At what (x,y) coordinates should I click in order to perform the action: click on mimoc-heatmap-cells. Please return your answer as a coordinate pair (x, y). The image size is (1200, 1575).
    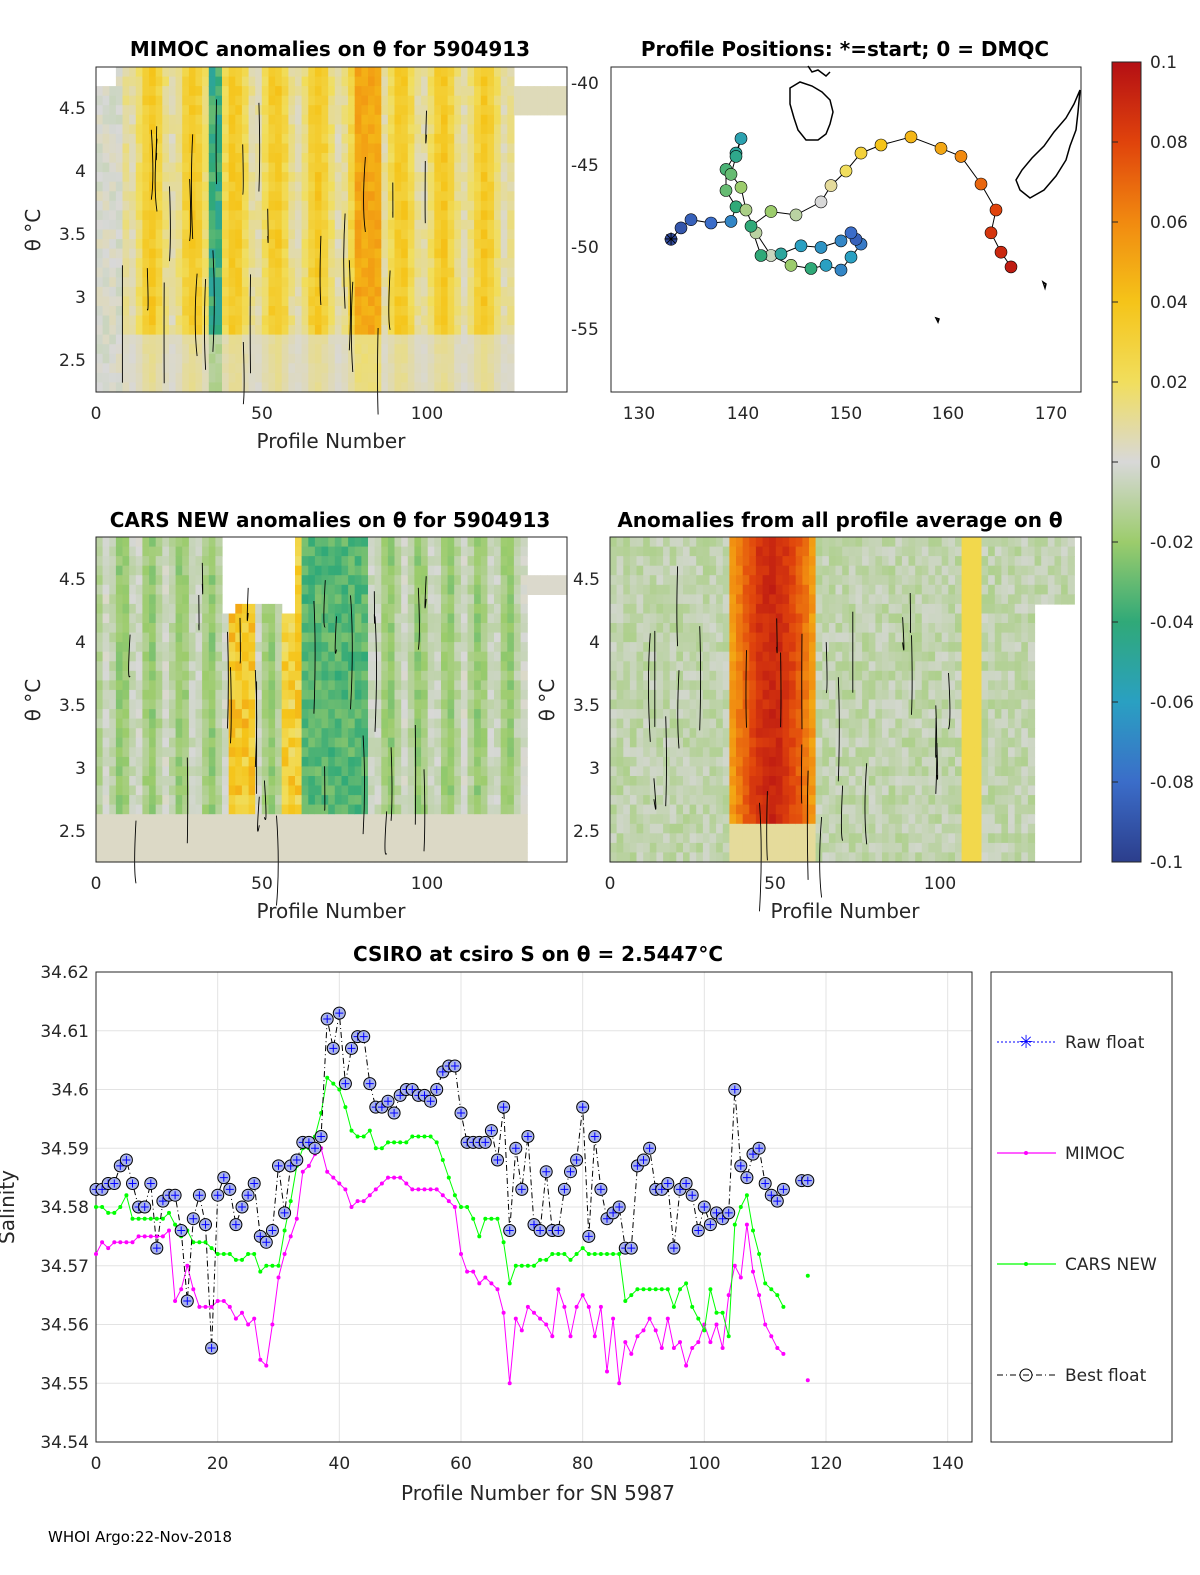
    Looking at the image, I should click on (332, 241).